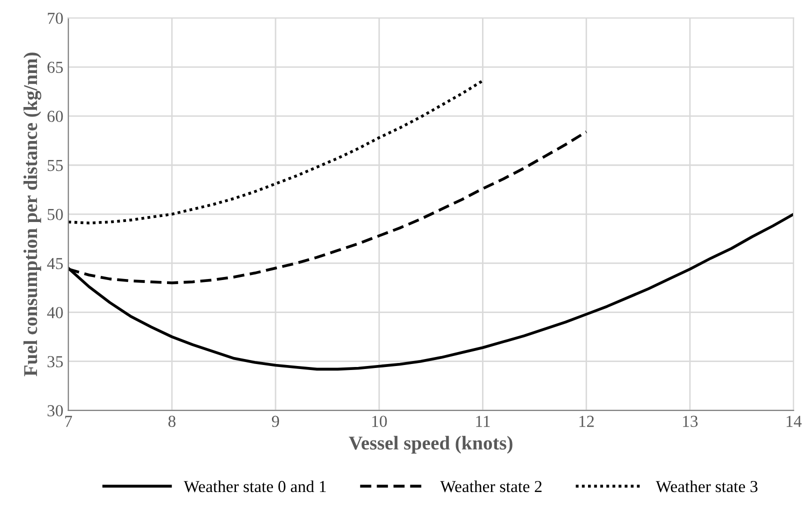  I want to click on x-tick-label: 12, so click(586, 421).